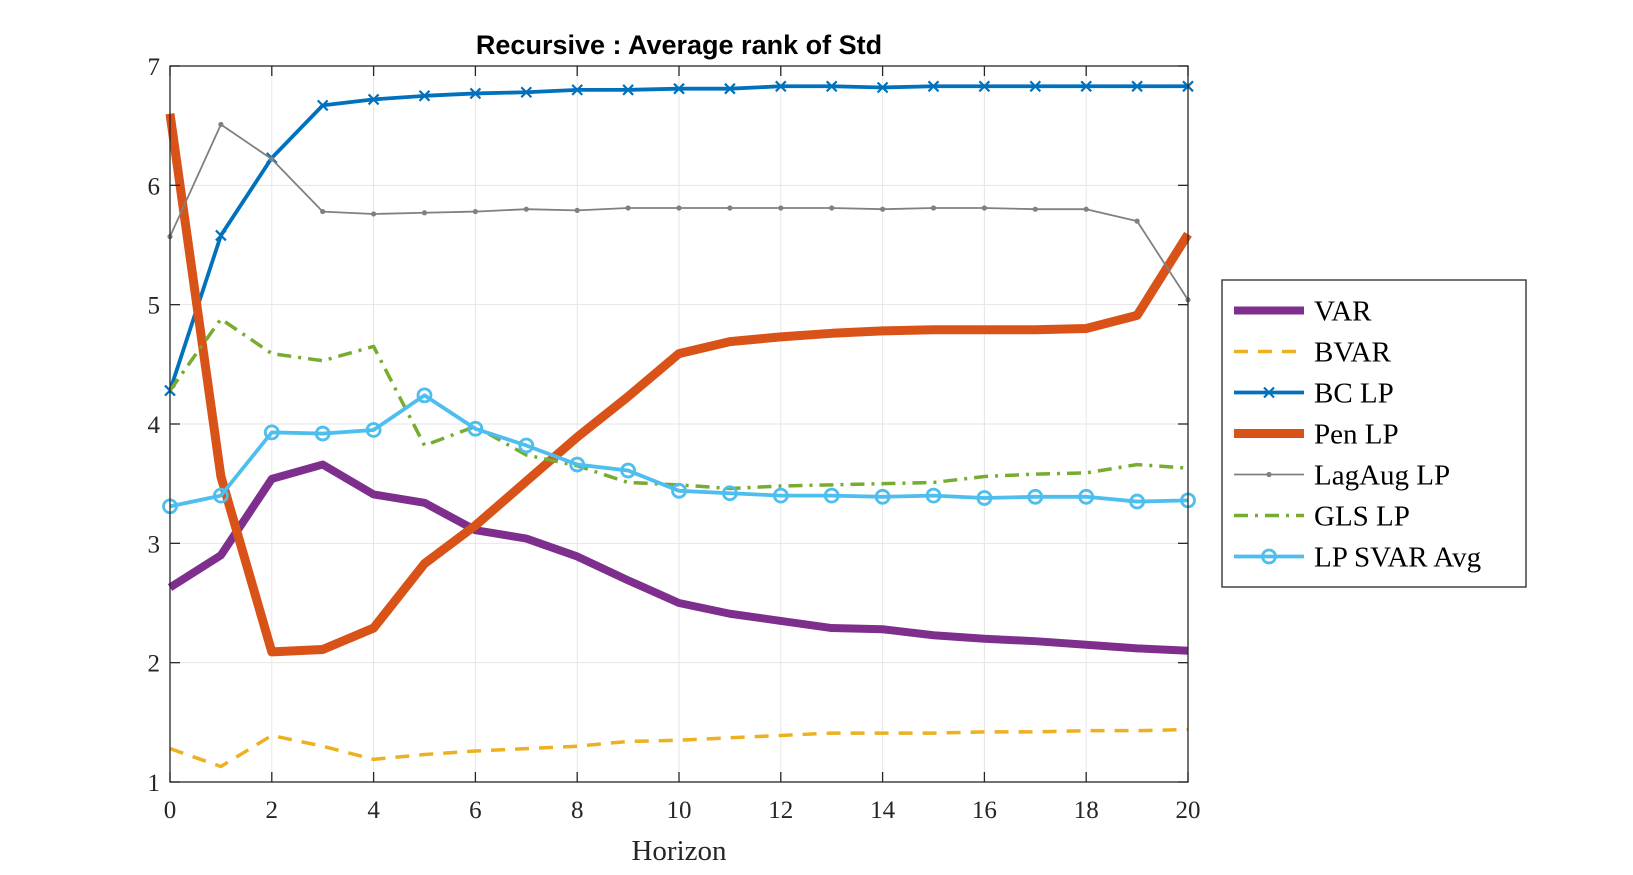 This screenshot has width=1633, height=875. What do you see at coordinates (1303, 312) in the screenshot?
I see `legend-entry-var: VAR` at bounding box center [1303, 312].